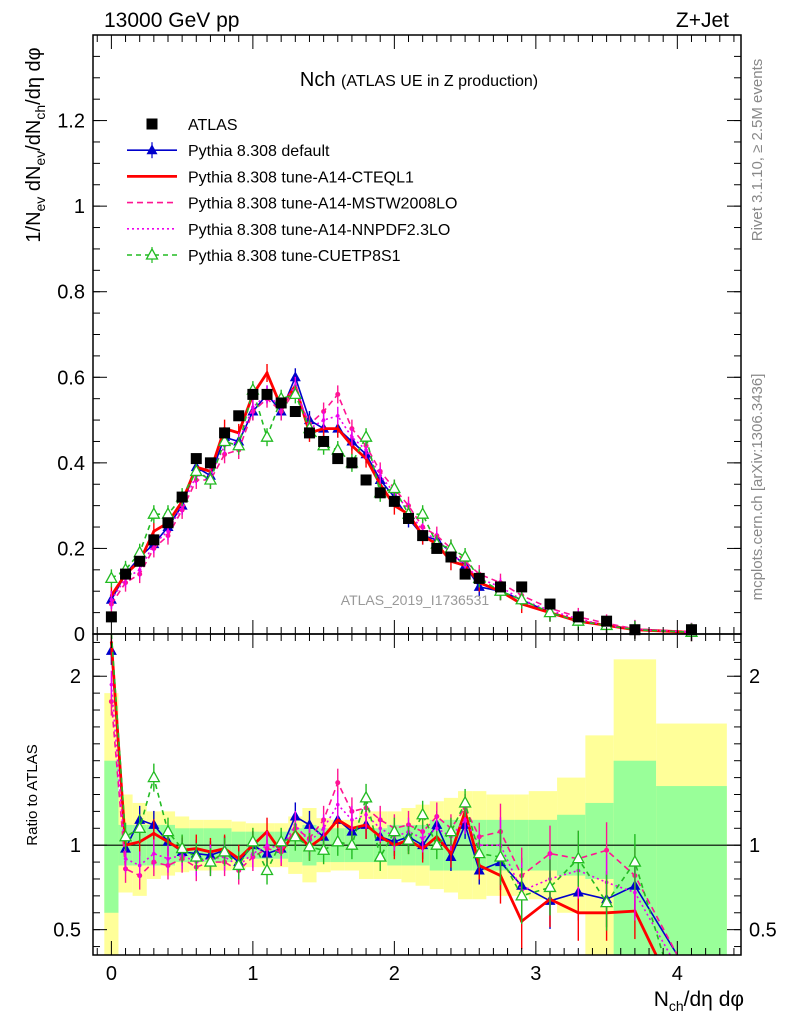 The width and height of the screenshot is (786, 1024). I want to click on legend-label: Pythia 8.308 tune-A14-MSTW2008LO, so click(322, 204).